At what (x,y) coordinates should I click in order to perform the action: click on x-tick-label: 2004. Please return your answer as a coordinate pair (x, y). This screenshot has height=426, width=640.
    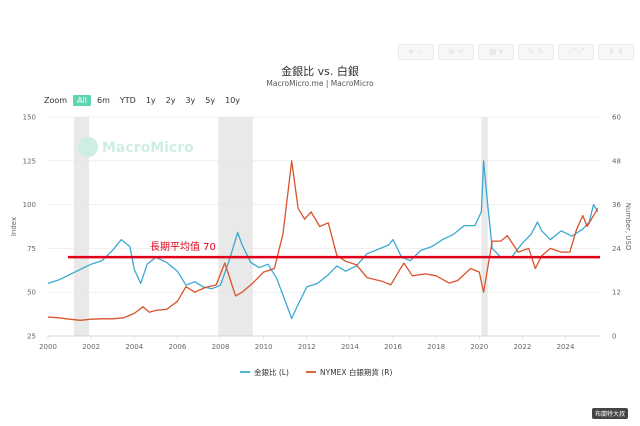
    Looking at the image, I should click on (134, 347).